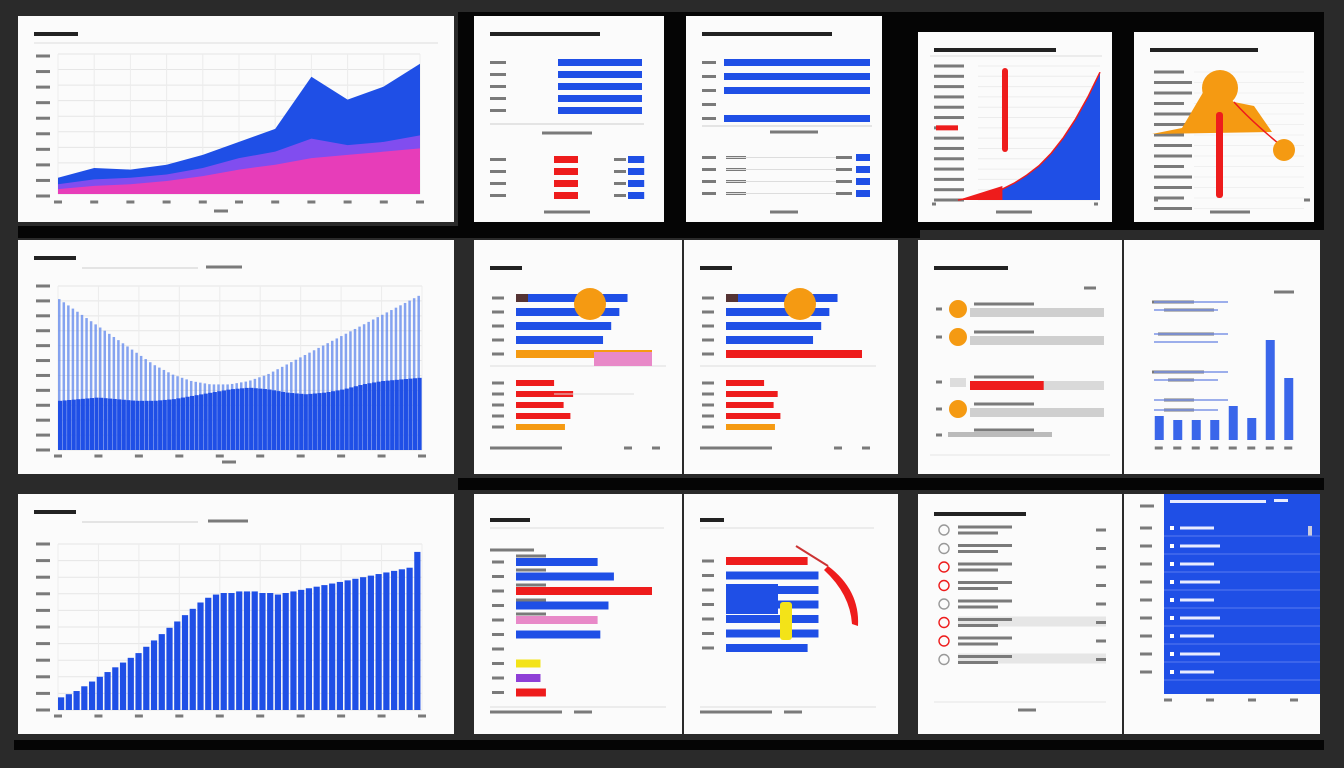  What do you see at coordinates (844, 157) in the screenshot?
I see `bar-value` at bounding box center [844, 157].